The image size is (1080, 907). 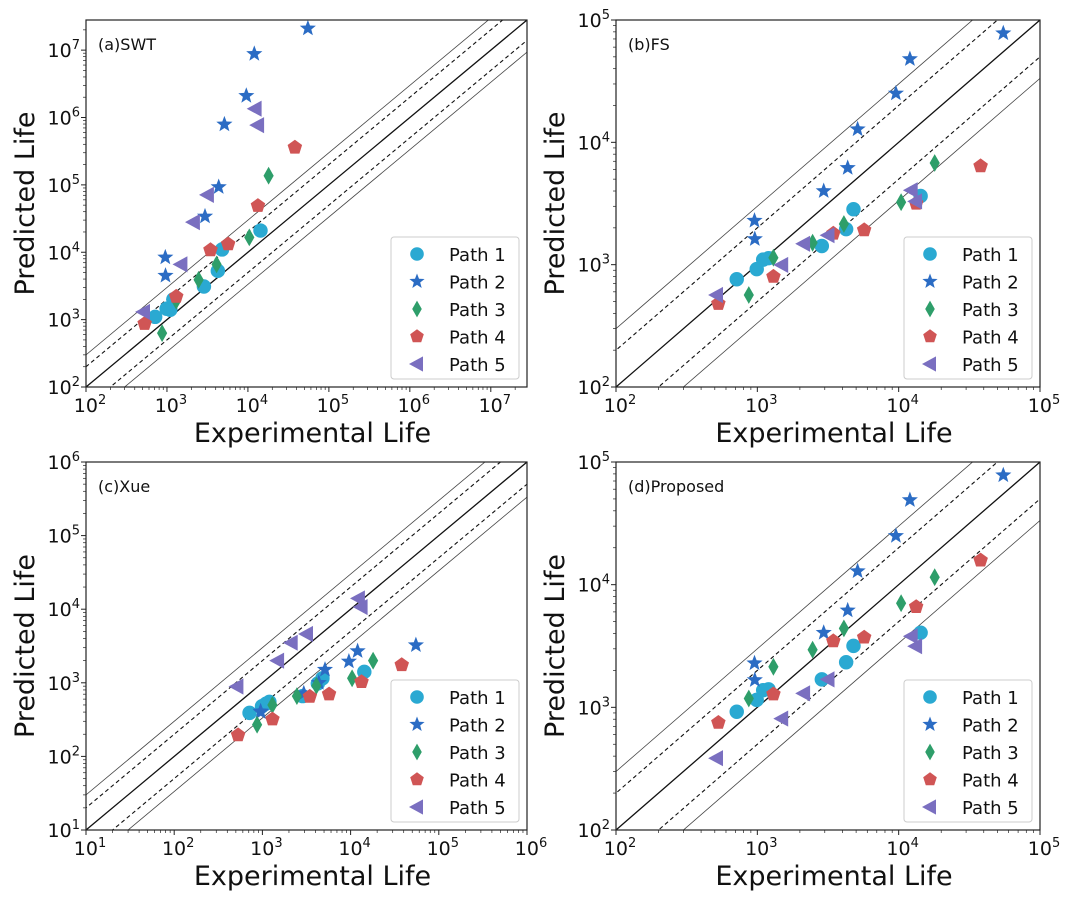 What do you see at coordinates (64, 118) in the screenshot?
I see `y-tick-label: 106` at bounding box center [64, 118].